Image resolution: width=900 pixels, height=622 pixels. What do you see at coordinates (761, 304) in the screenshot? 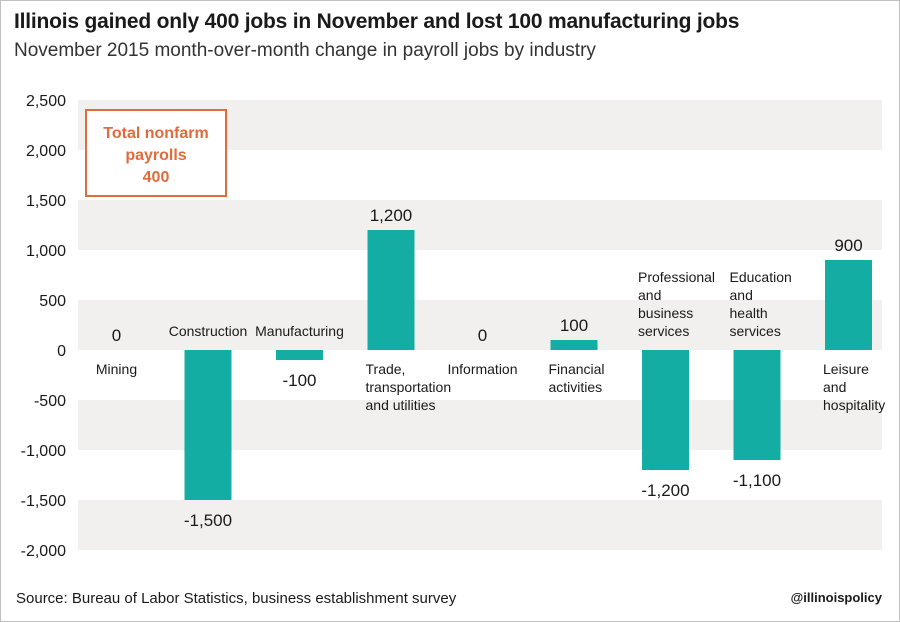
I see `category-label: Education and health services` at bounding box center [761, 304].